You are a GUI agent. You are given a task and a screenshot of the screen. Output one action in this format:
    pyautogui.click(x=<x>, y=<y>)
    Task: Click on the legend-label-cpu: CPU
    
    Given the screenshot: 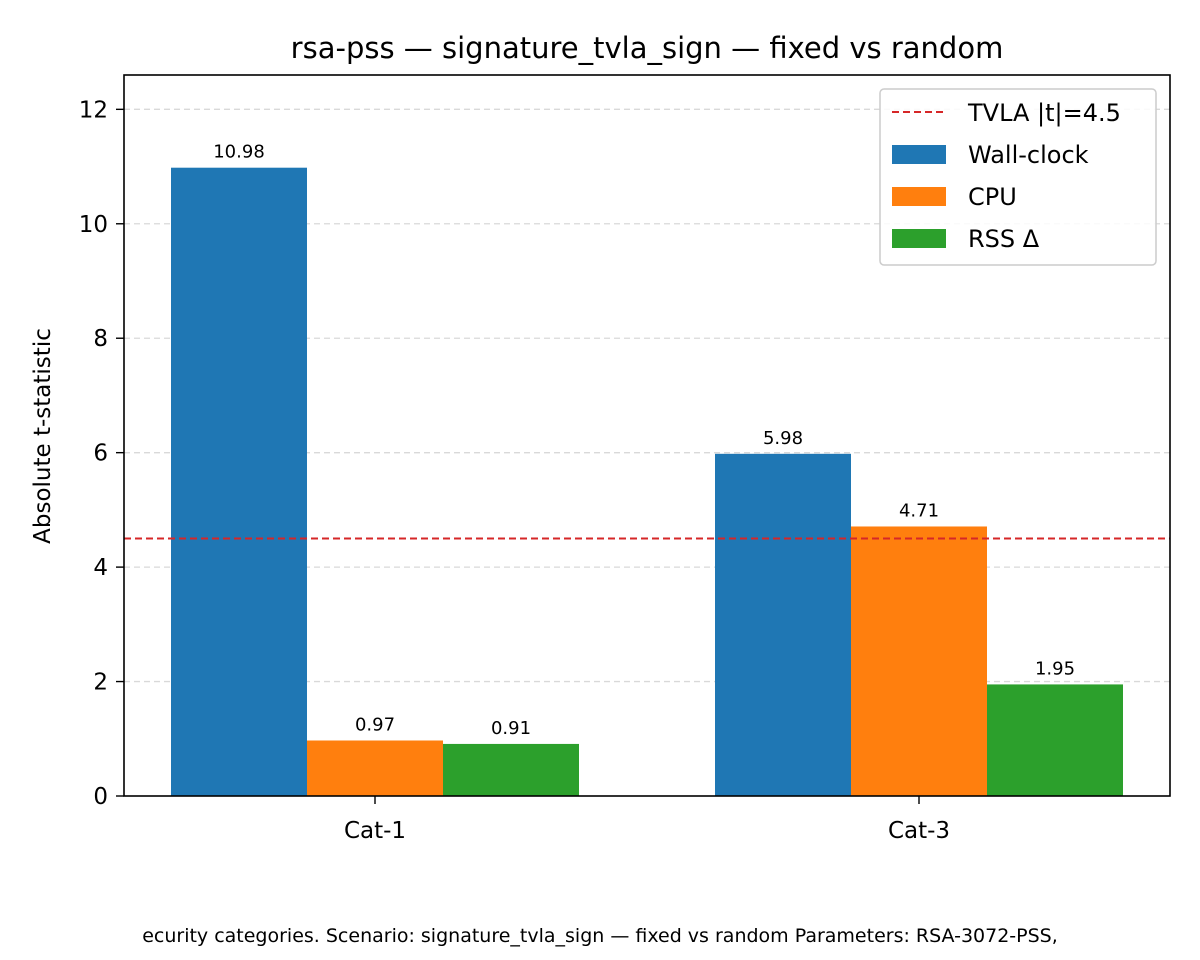 What is the action you would take?
    pyautogui.click(x=992, y=197)
    